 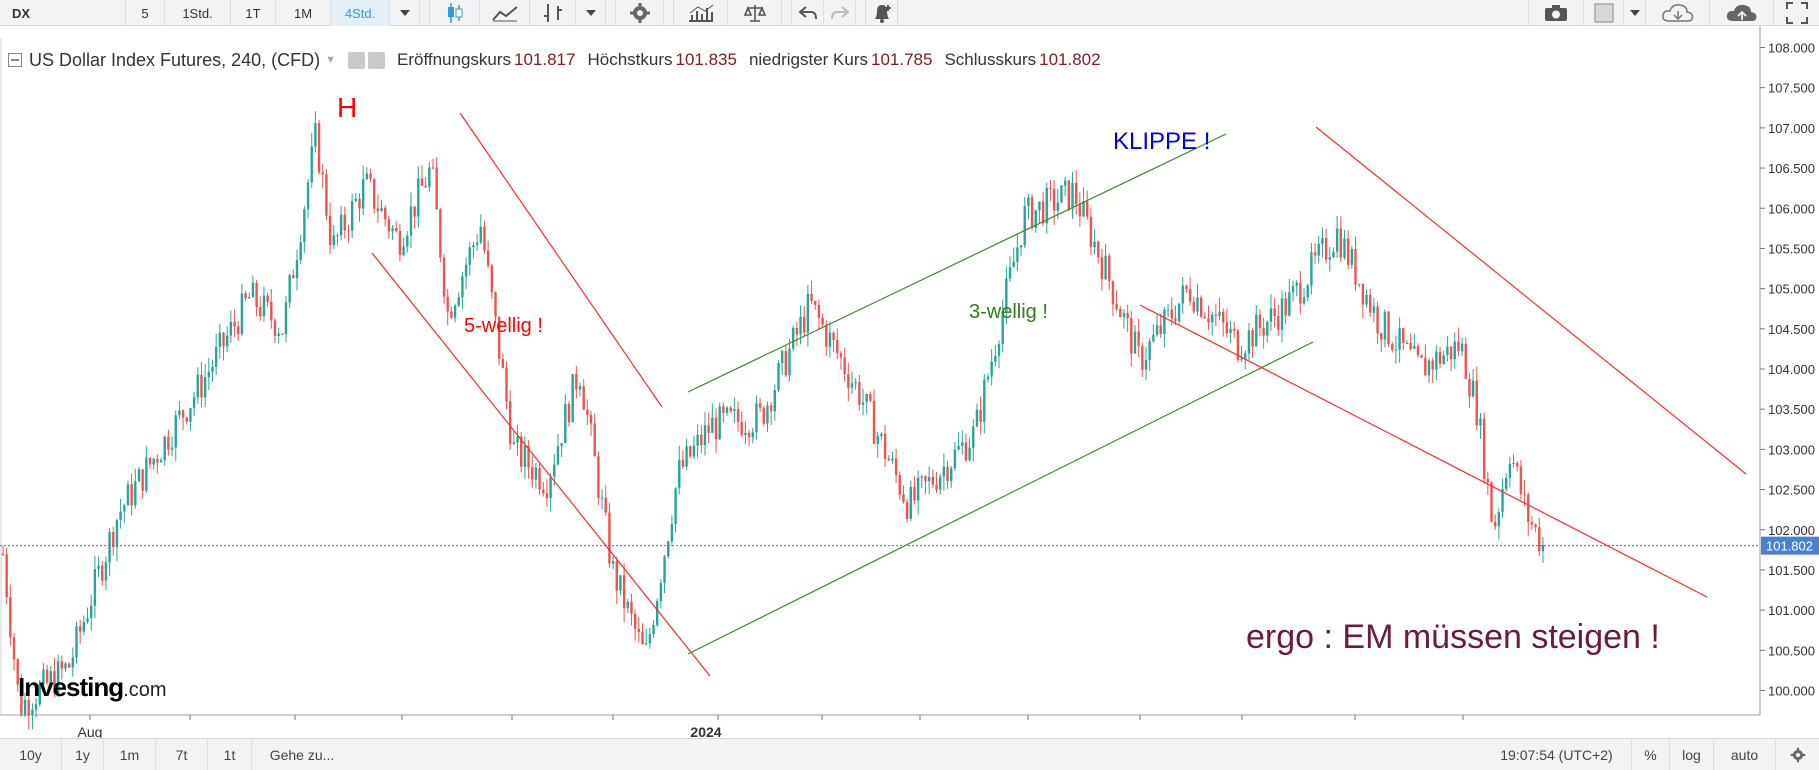 What do you see at coordinates (330, 60) in the screenshot?
I see `caret-down-icon: ▼` at bounding box center [330, 60].